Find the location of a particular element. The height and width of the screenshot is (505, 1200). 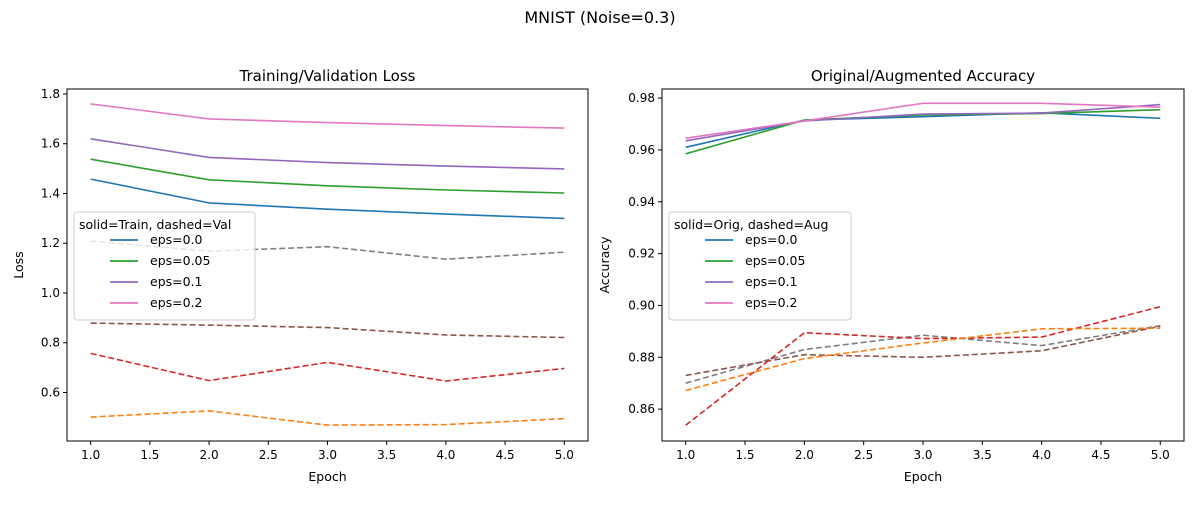

y-tick-label: 1.8 is located at coordinates (50, 94).